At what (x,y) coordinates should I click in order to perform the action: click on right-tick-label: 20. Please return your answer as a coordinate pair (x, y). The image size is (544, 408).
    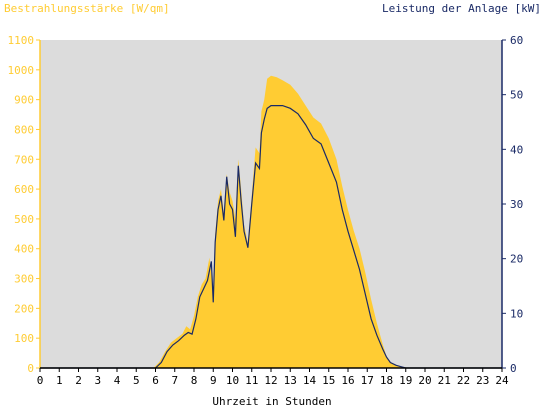
    Looking at the image, I should click on (516, 259).